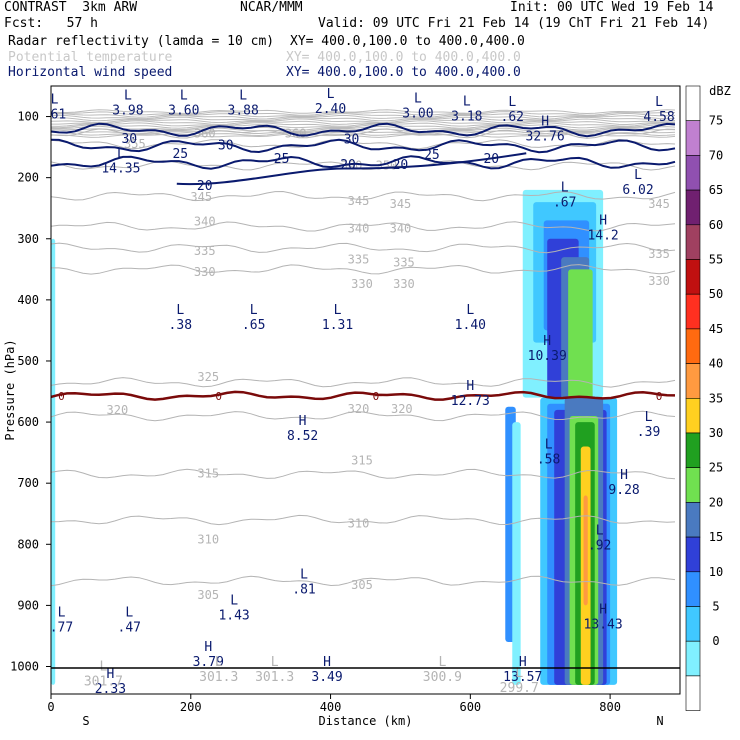  Describe the element at coordinates (28, 239) in the screenshot. I see `y-tick-label: 300` at that location.